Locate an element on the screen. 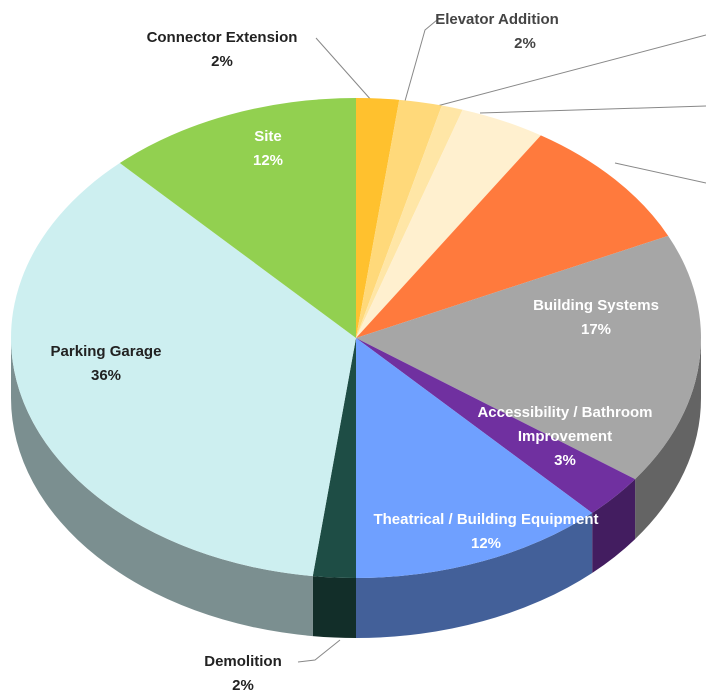  slice-label: Connector Extension is located at coordinates (222, 37).